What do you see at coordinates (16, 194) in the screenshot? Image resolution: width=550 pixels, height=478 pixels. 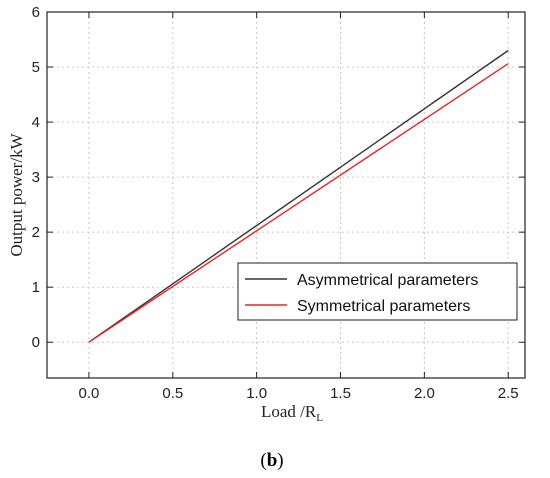 I see `y-axis-title: Output power/kW` at bounding box center [16, 194].